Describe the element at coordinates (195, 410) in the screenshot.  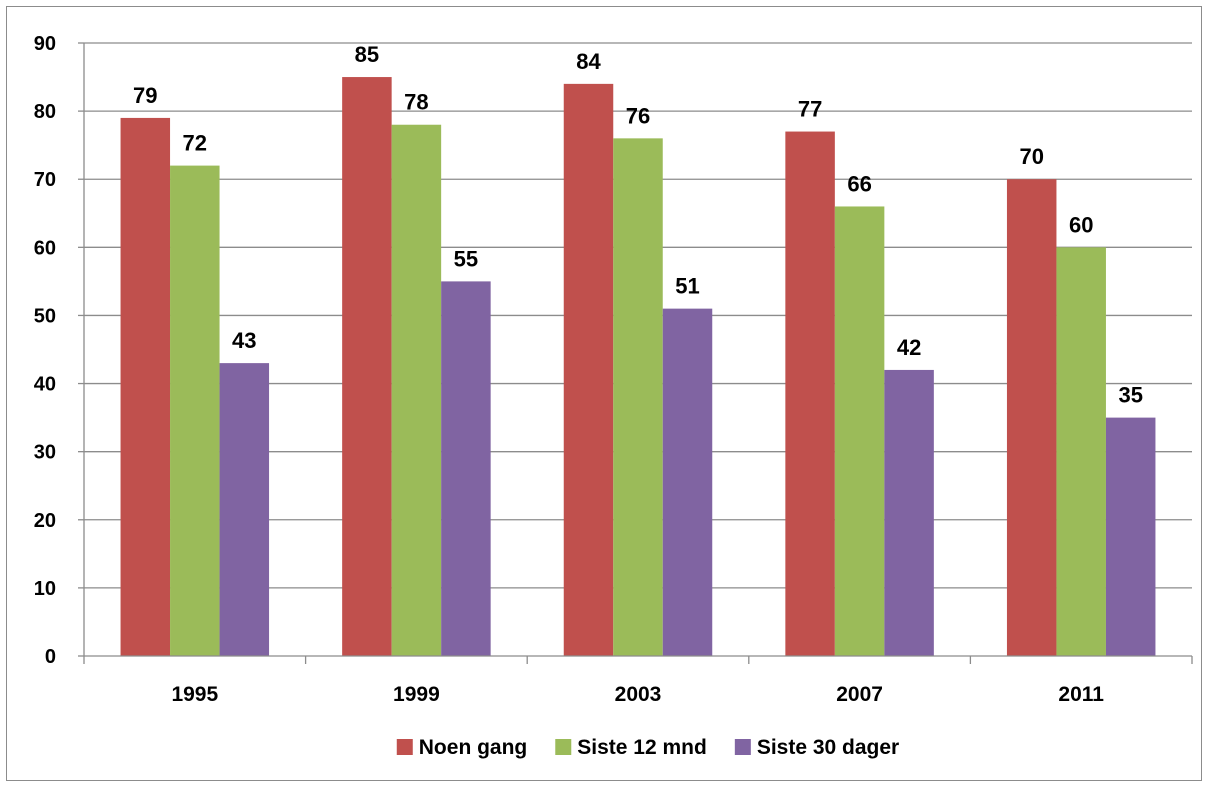
I see `bar-siste-12-mnd-1995` at that location.